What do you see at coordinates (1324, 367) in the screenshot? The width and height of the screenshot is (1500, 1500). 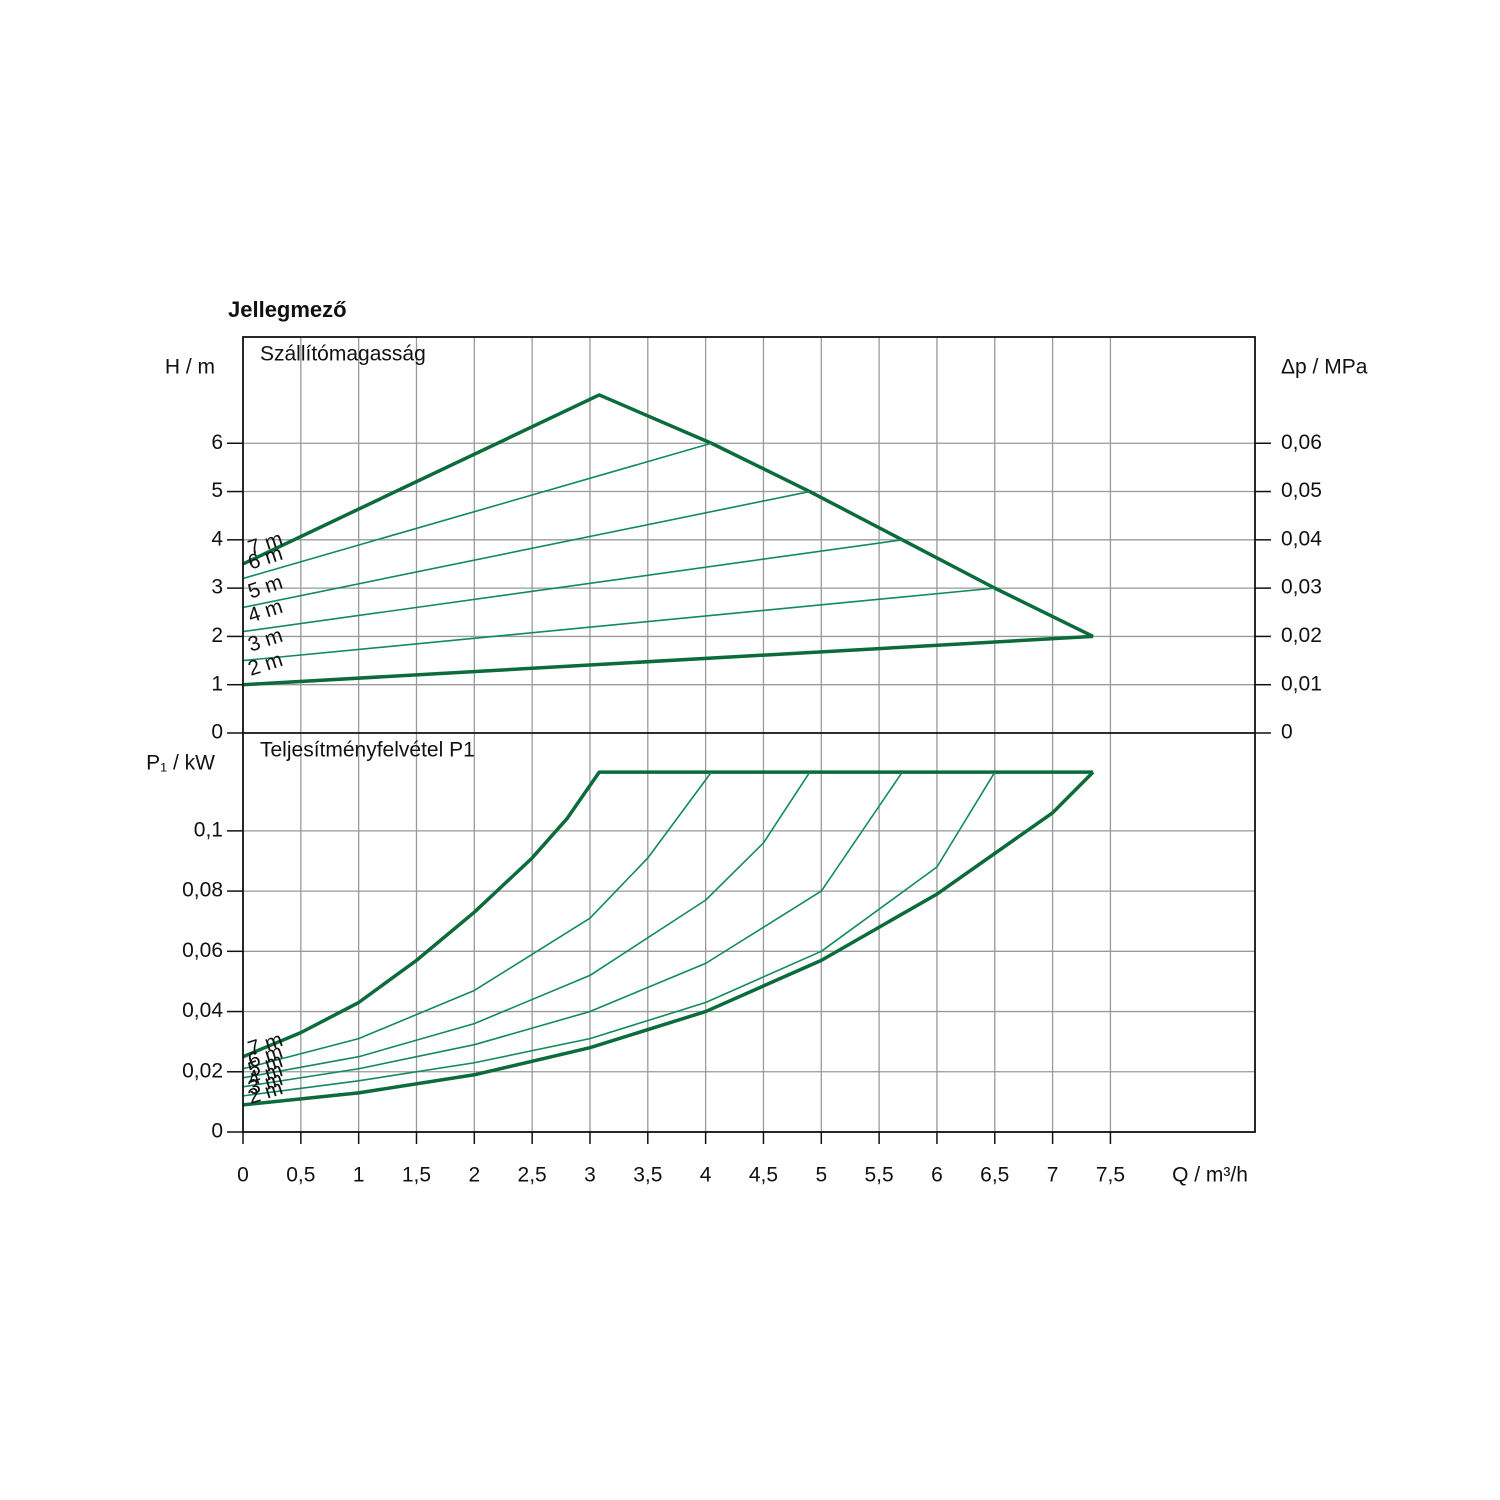 I see `y2-axis-label: Δp / MPa` at bounding box center [1324, 367].